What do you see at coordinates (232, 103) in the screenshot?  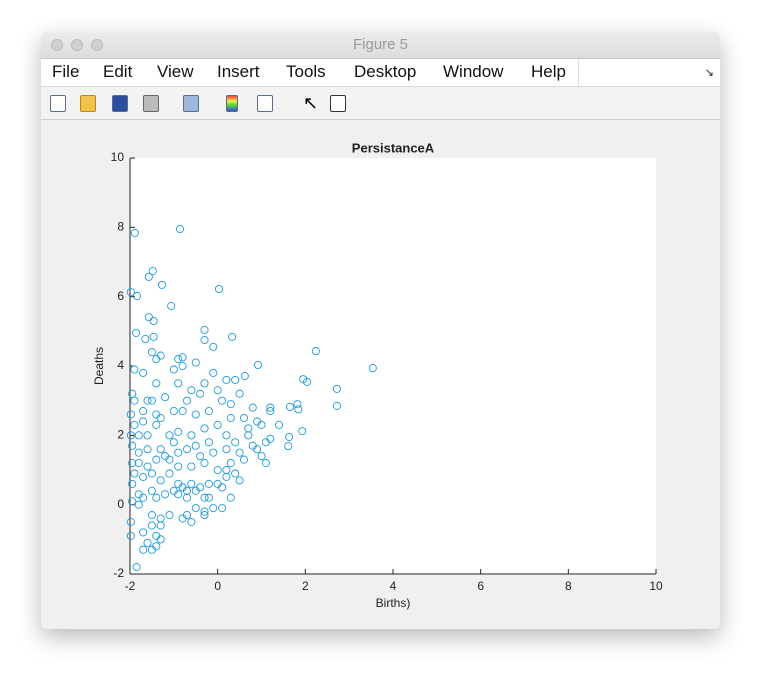 I see `colorbar-icon` at bounding box center [232, 103].